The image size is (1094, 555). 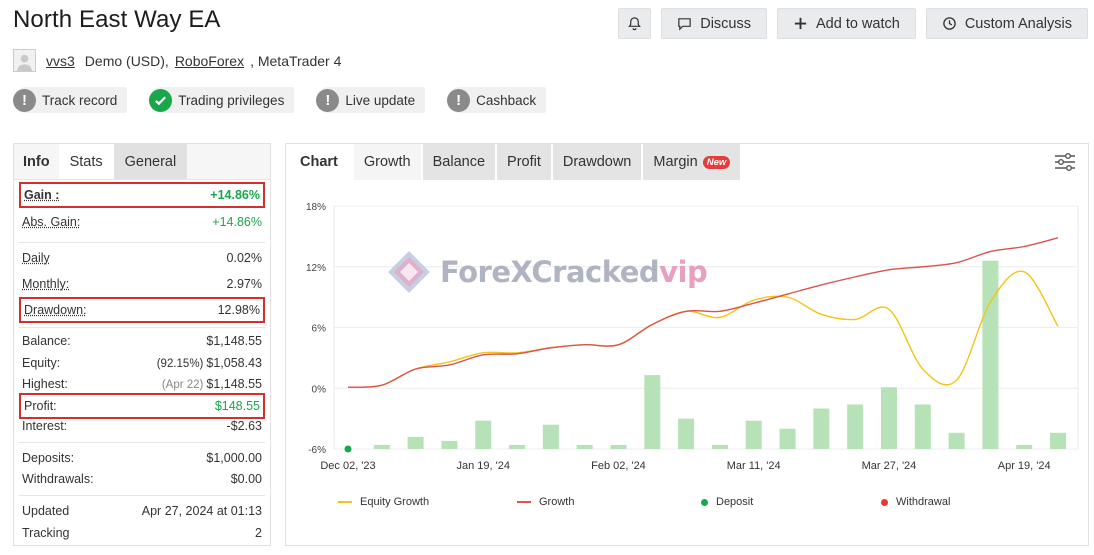 I want to click on badge-label: Trading privileges, so click(x=231, y=100).